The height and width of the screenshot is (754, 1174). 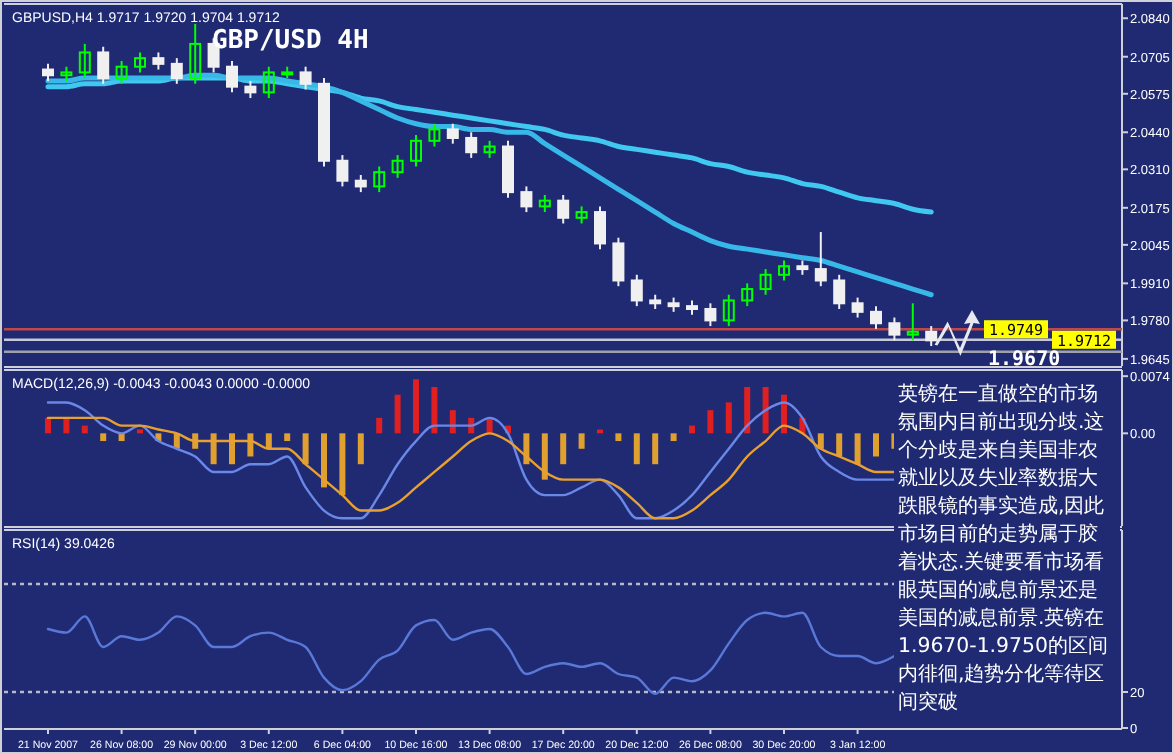 I want to click on text: 英镑在一直做空的市场氛围内目前出现分歧.这个分歧是来自美国非农就业以及失业率数据大跌眼镜的事实造成,因此市场目前的走势属于胶着状态.关键要看市场看眼英国的减息前景还是美国的减息前景.英镑在1.9670-1.9750的区间内徘徊,趋势分化等待区间突破, so click(x=1003, y=549).